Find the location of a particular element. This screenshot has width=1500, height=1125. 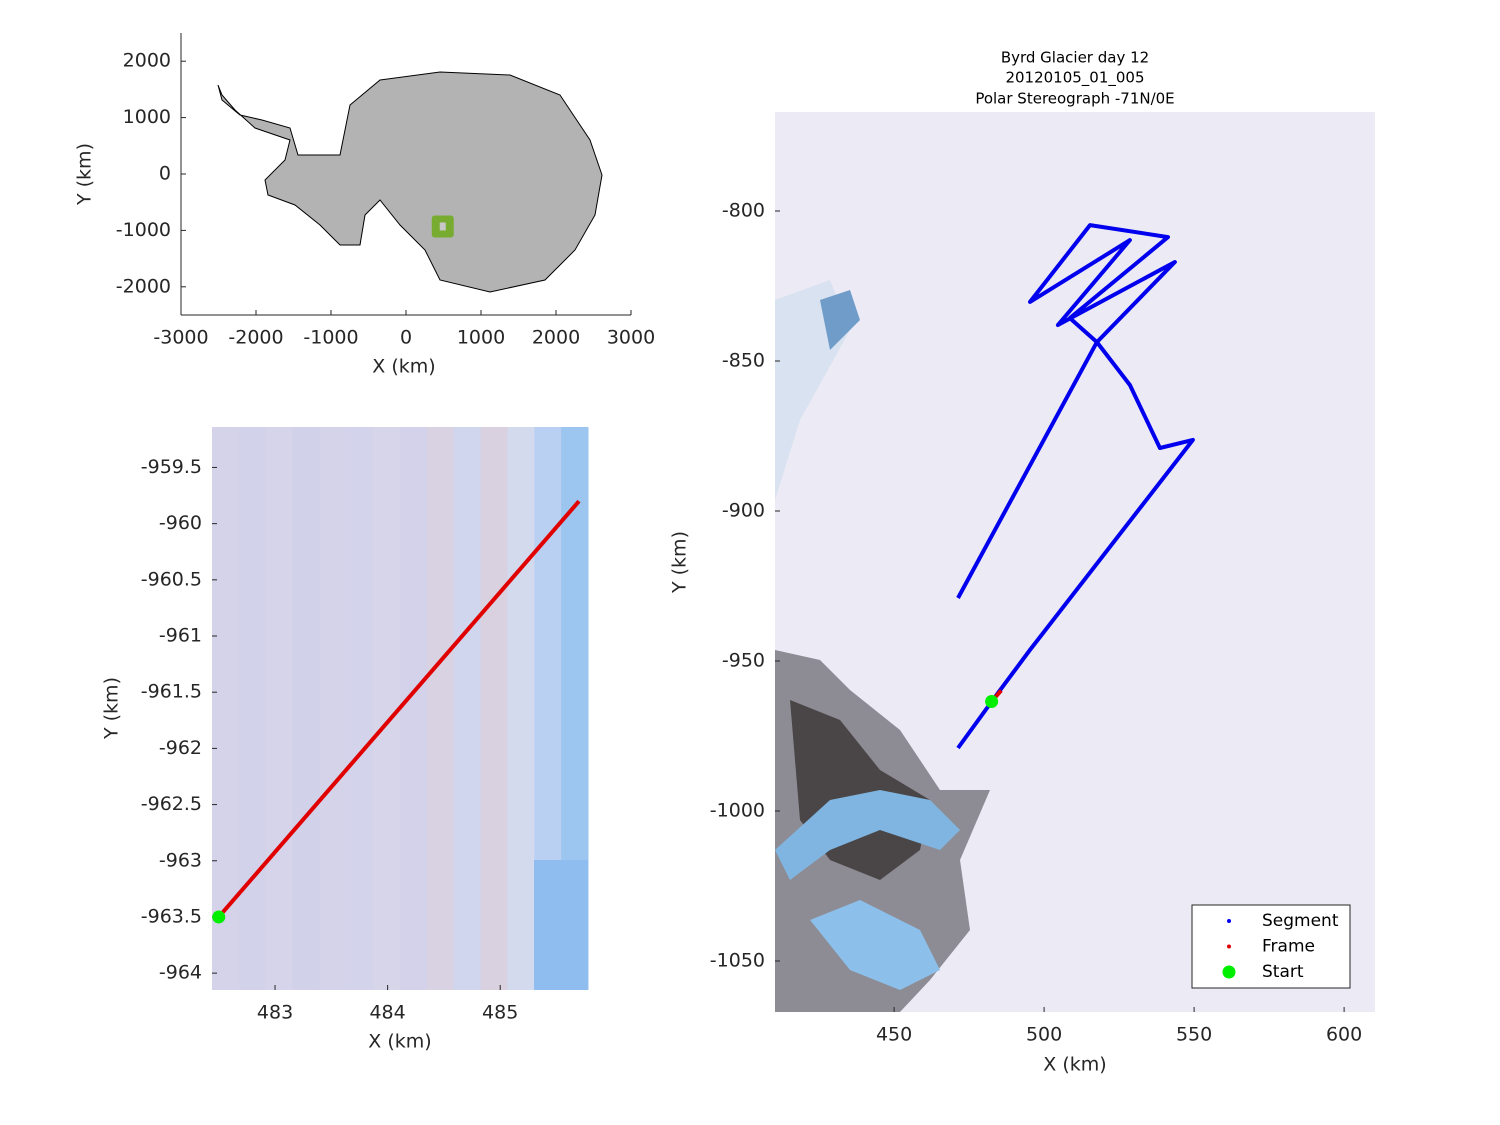

y-tick-label: -800 is located at coordinates (743, 211).